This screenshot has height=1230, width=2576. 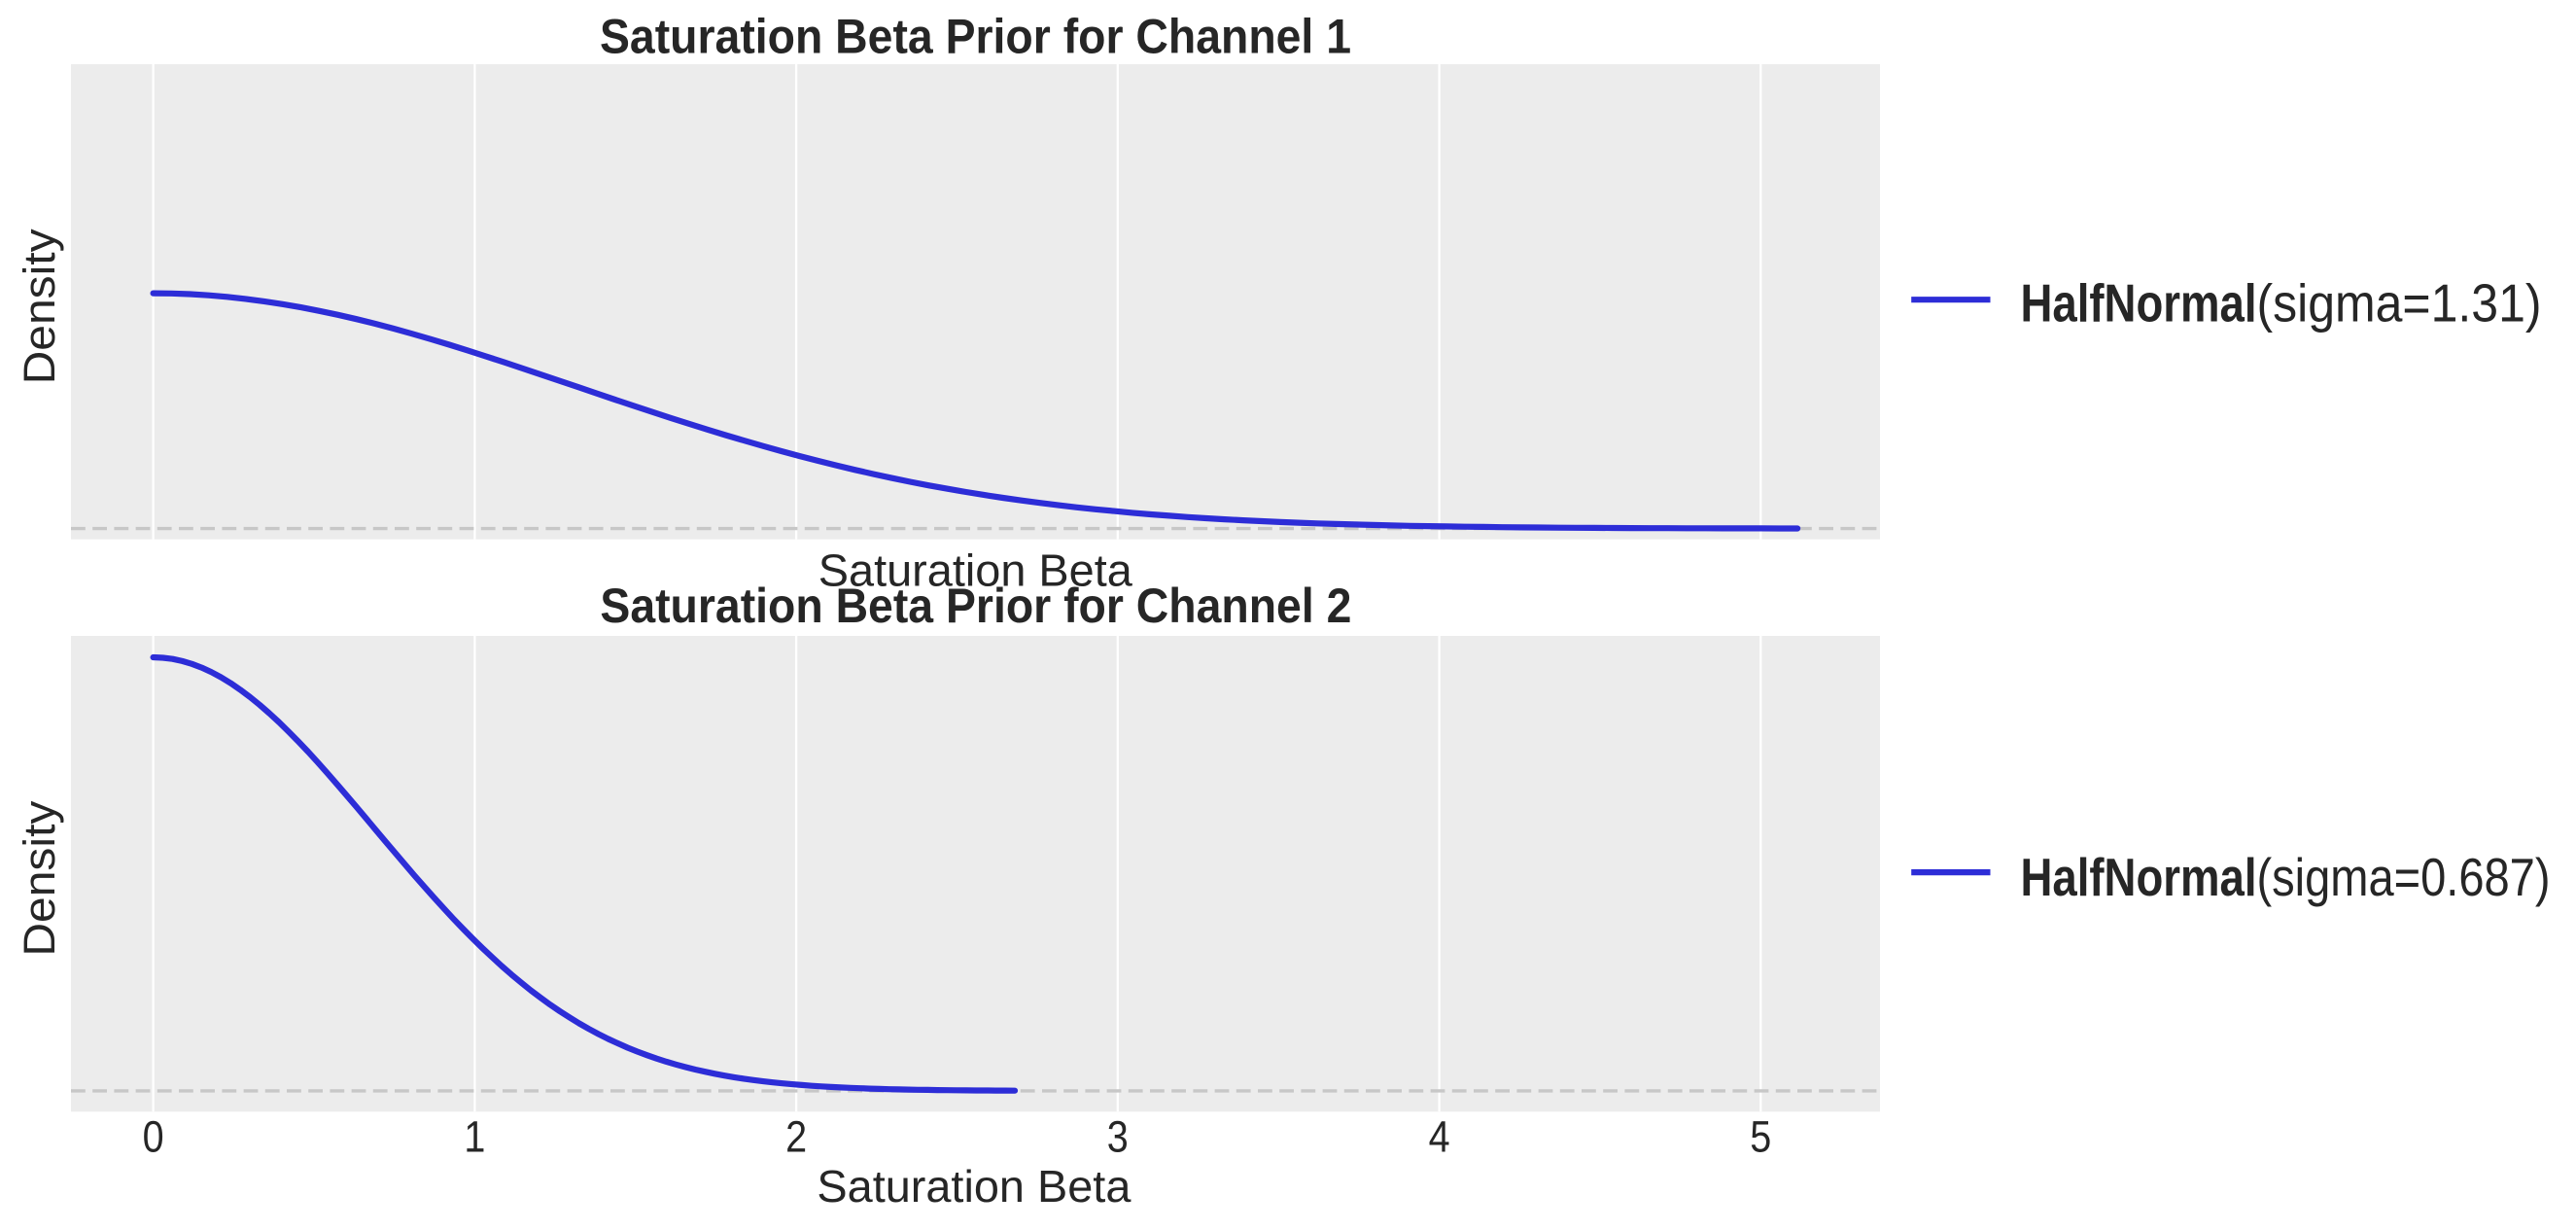 I want to click on svg-text: (sigma=0.687), so click(x=2404, y=878).